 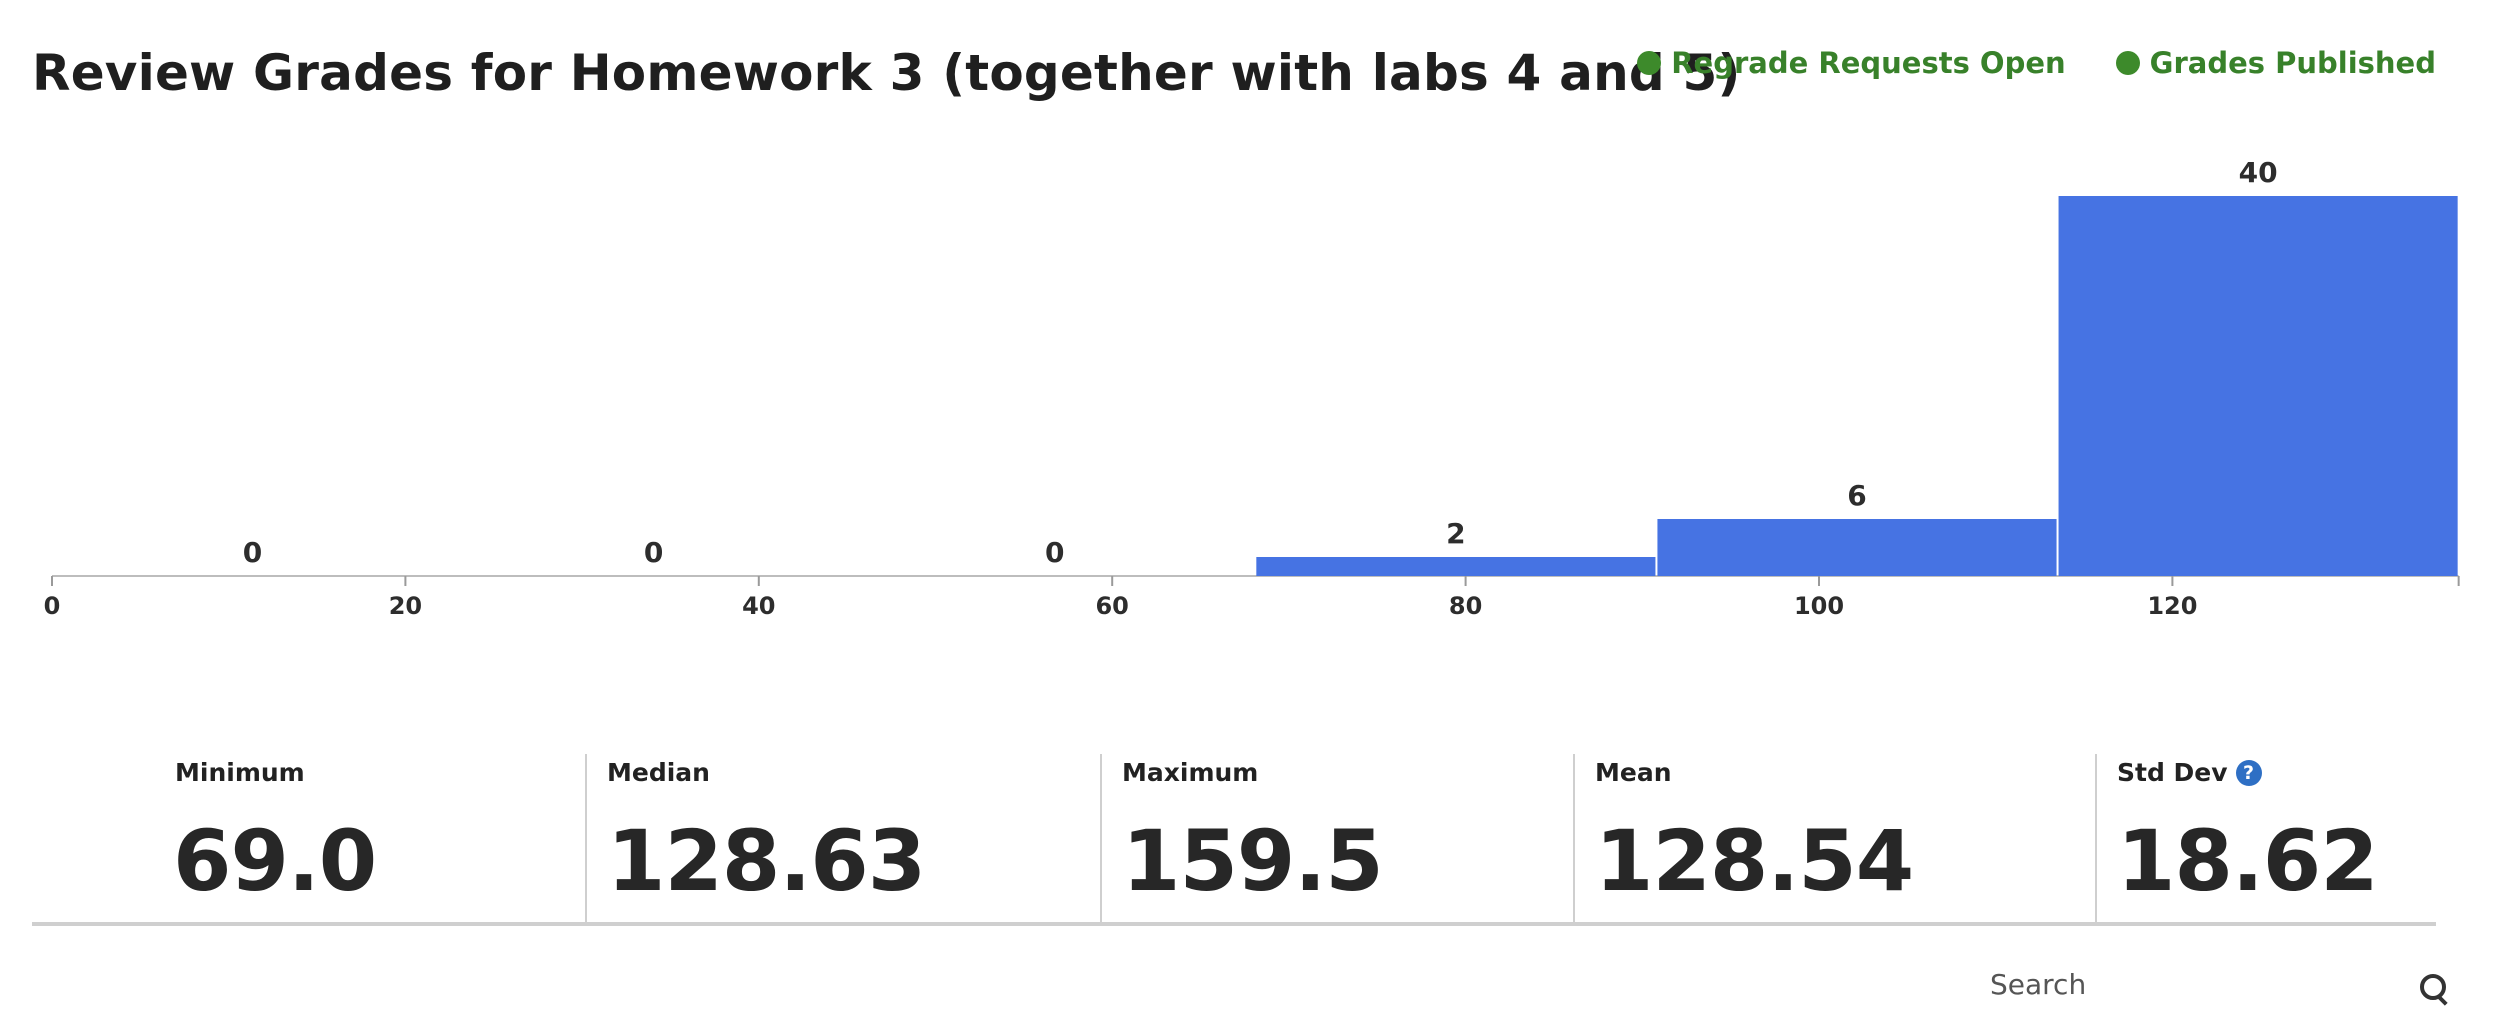 I want to click on stat-std-dev-header: Std Dev ?, so click(x=2189, y=772).